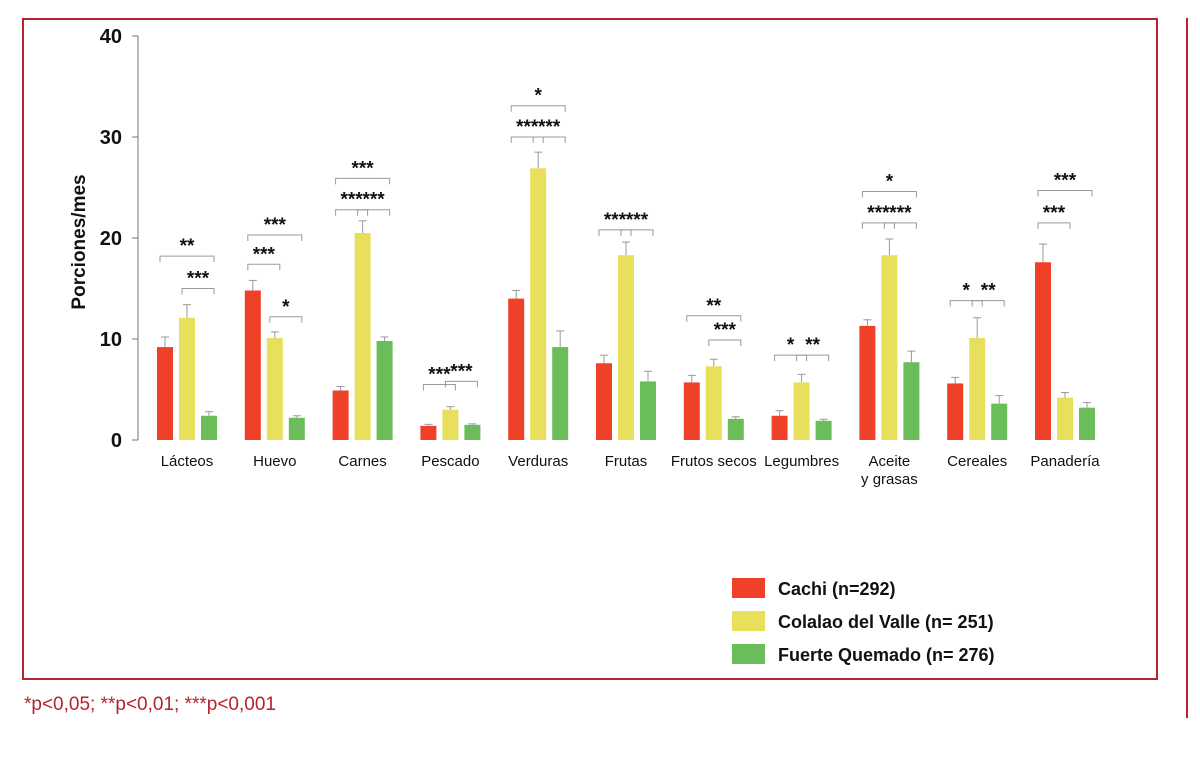 This screenshot has height=757, width=1200. Describe the element at coordinates (362, 461) in the screenshot. I see `x-category-label: Carnes` at that location.